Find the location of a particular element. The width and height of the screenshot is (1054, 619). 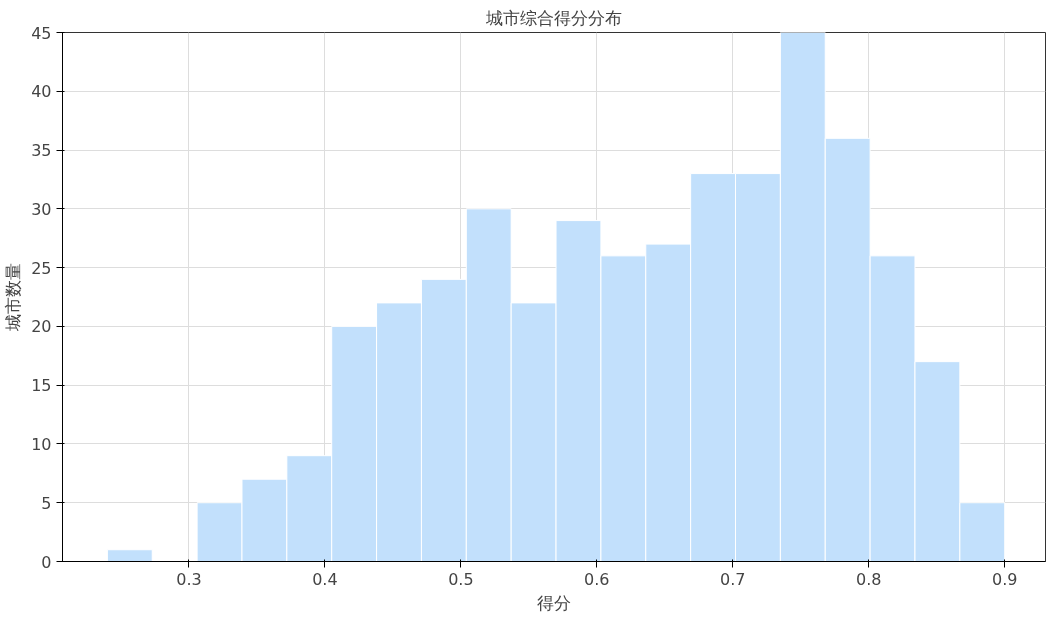

y-tick-label: 15 is located at coordinates (41, 386).